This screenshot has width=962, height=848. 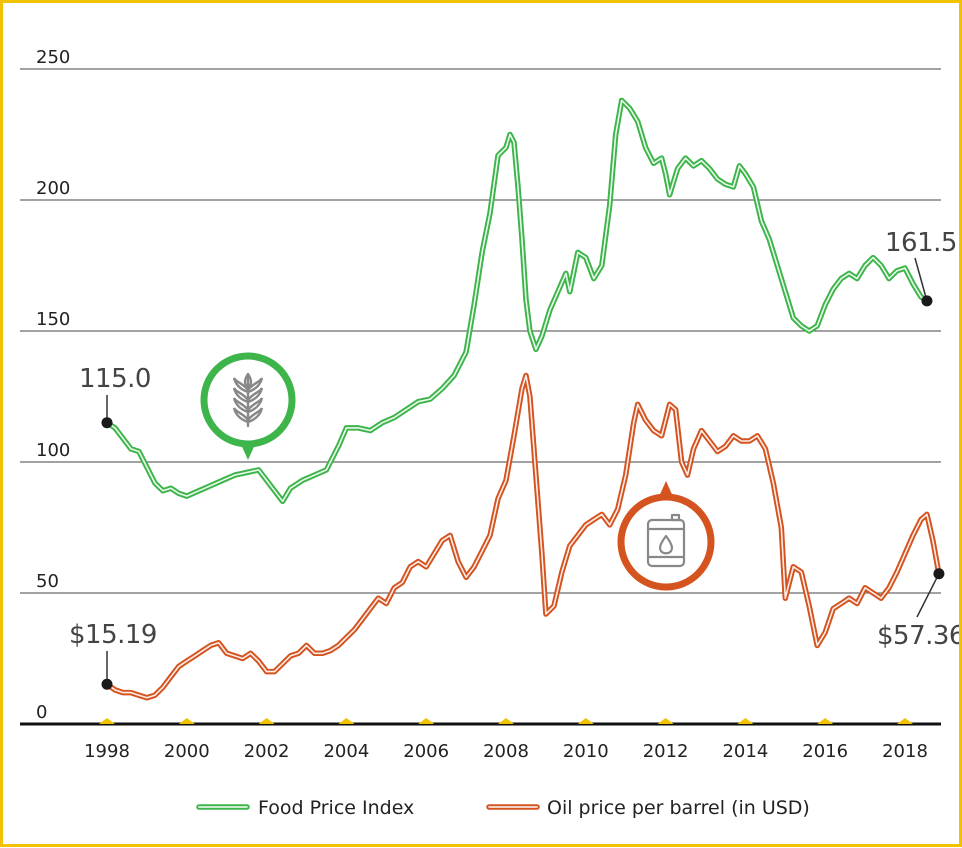 I want to click on legend-item-food: Food Price Index, so click(x=305, y=808).